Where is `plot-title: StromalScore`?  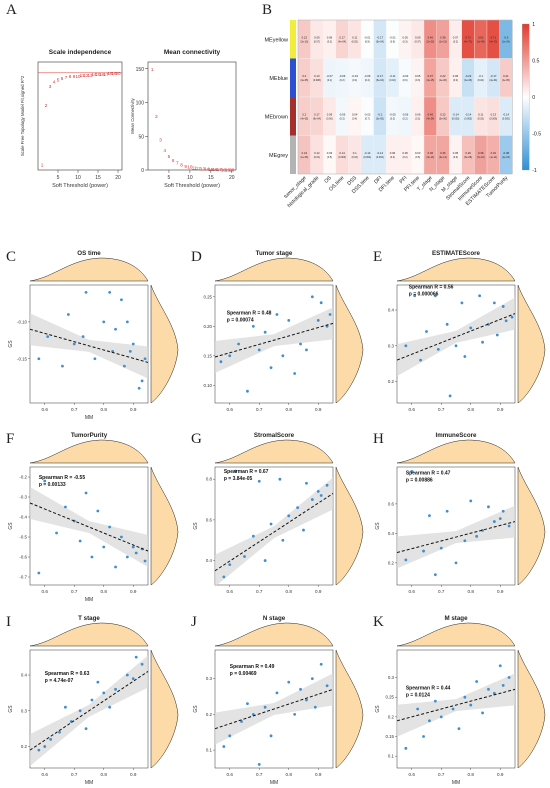
plot-title: StromalScore is located at coordinates (274, 435).